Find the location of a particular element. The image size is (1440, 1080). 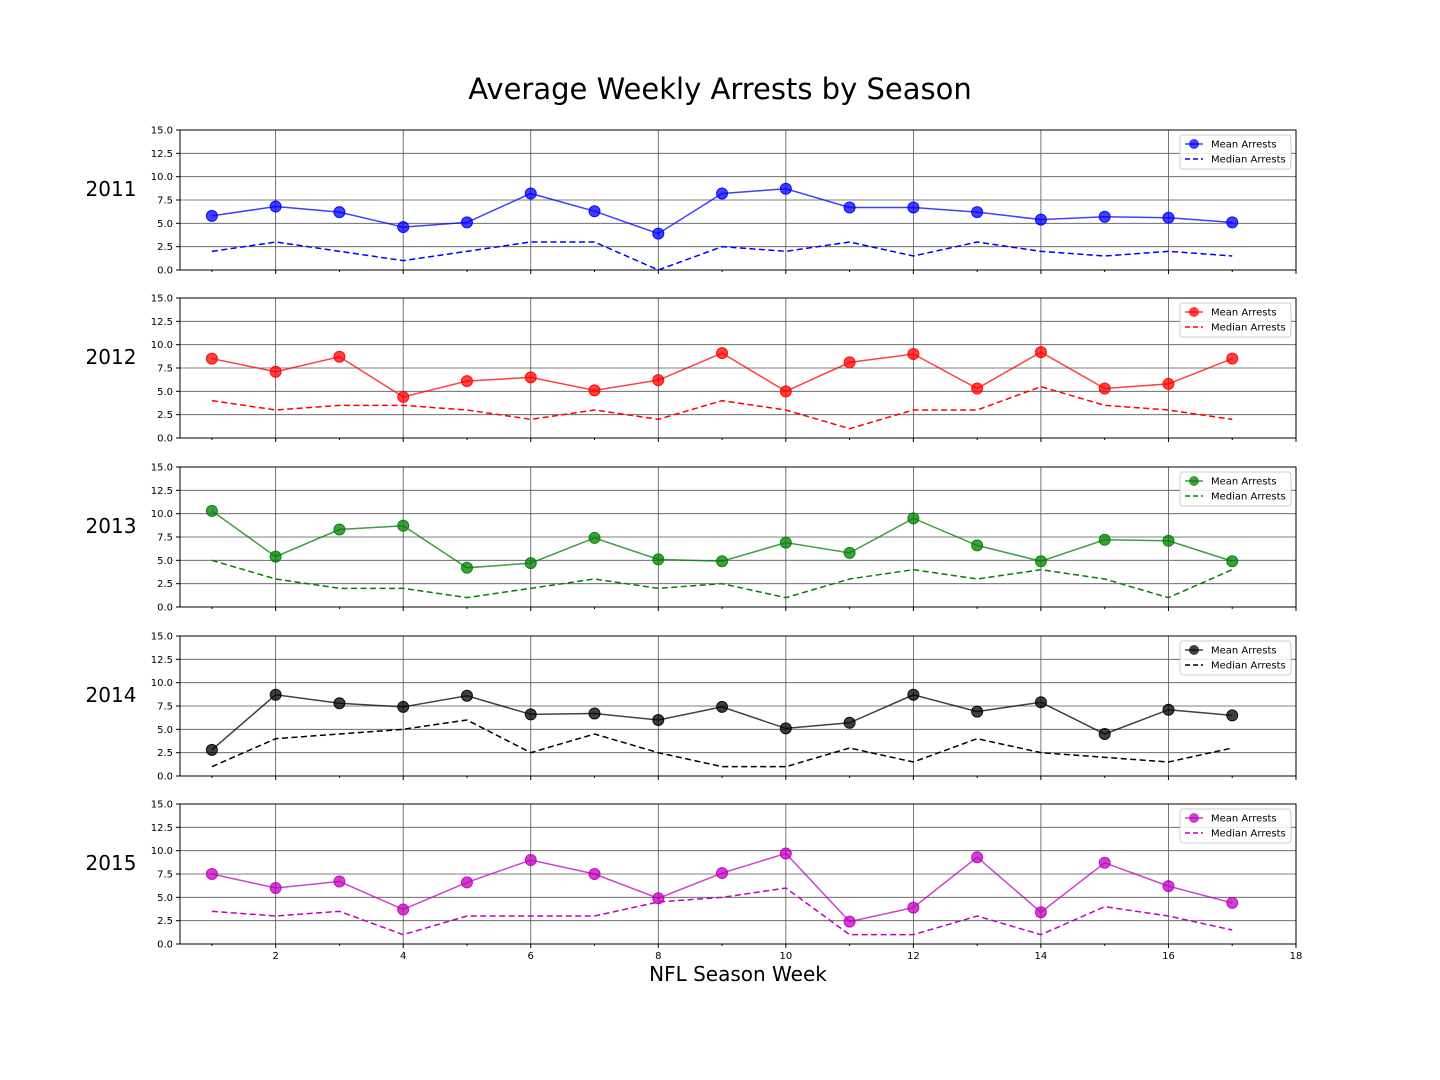

season-label: 2012 is located at coordinates (111, 357).